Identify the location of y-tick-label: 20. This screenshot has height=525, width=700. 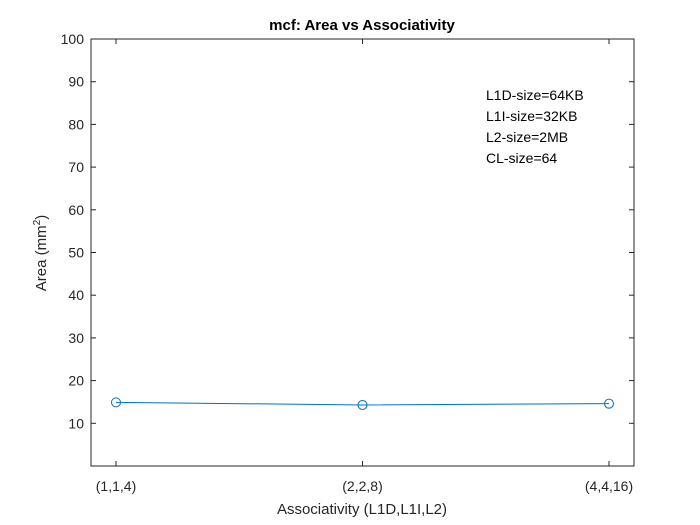
(76, 381).